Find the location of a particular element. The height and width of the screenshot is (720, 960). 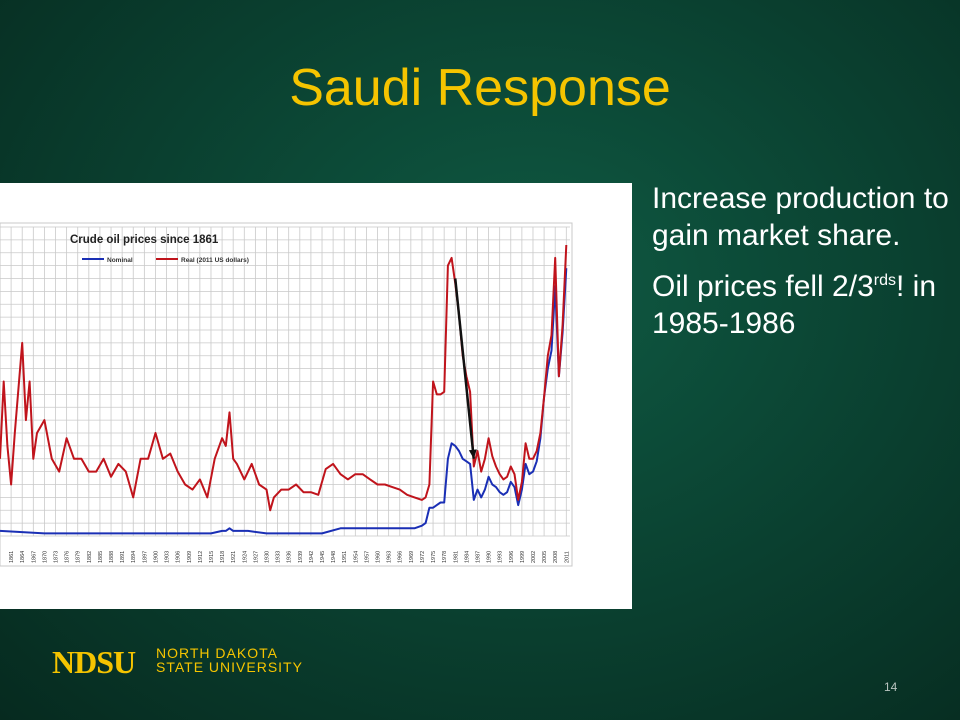

x-tick-label: 1912 is located at coordinates (201, 557).